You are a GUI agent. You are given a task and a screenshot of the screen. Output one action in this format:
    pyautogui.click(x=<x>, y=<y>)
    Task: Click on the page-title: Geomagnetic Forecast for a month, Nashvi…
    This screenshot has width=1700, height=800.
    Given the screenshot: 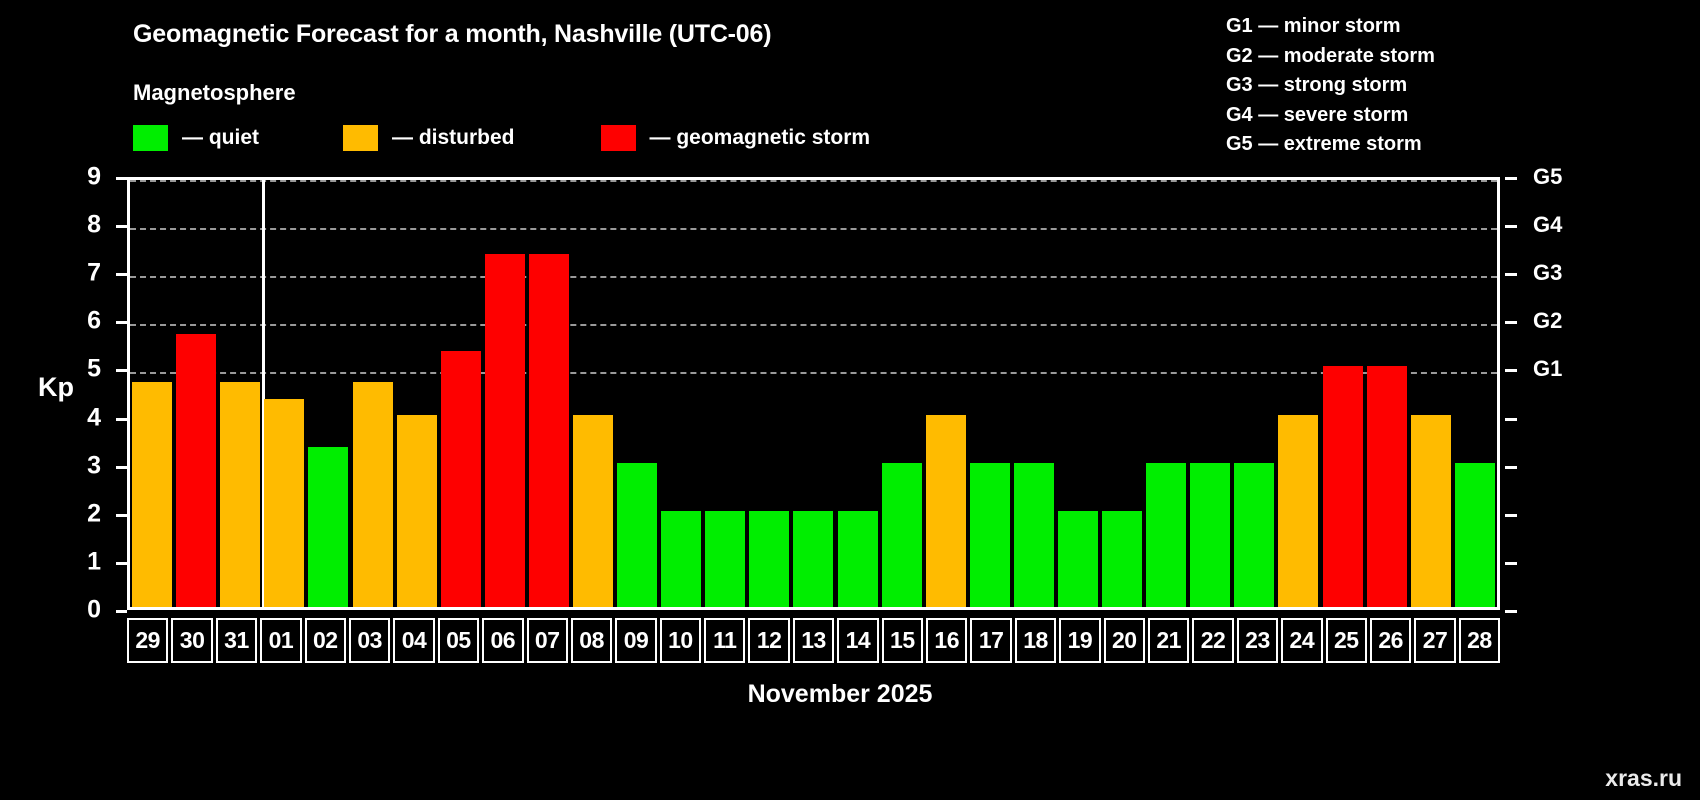 What is the action you would take?
    pyautogui.click(x=452, y=34)
    